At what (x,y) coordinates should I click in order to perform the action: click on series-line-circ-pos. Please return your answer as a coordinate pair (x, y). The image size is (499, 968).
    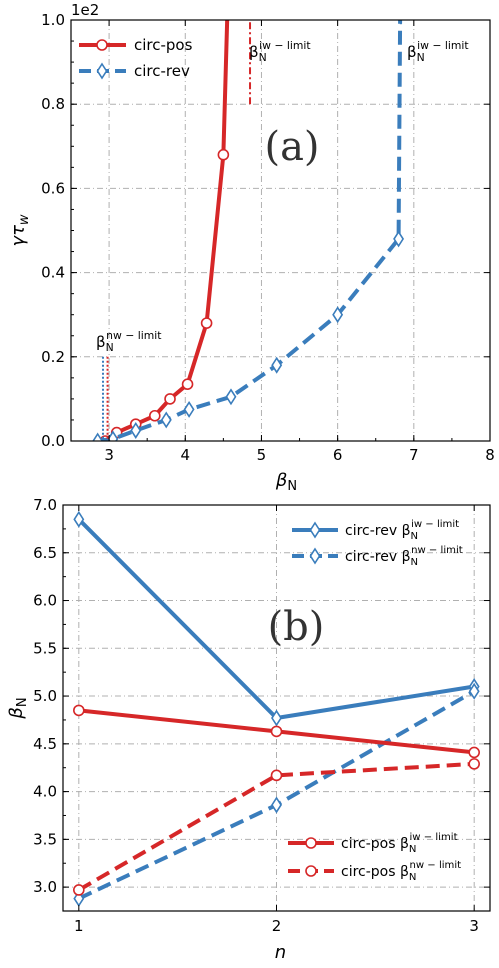
    Looking at the image, I should click on (167, 230).